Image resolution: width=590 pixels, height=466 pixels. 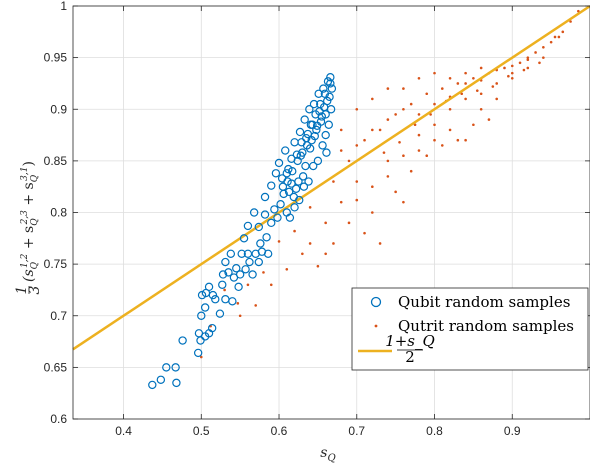 What do you see at coordinates (63, 6) in the screenshot?
I see `y-tick-label: 1` at bounding box center [63, 6].